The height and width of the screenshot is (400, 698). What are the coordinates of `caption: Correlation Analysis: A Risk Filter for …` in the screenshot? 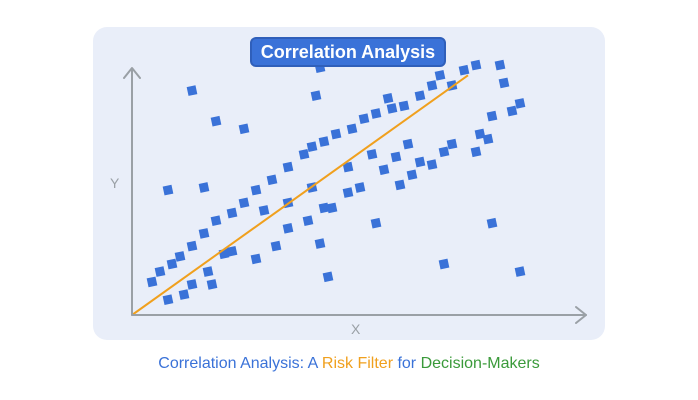 It's located at (349, 364).